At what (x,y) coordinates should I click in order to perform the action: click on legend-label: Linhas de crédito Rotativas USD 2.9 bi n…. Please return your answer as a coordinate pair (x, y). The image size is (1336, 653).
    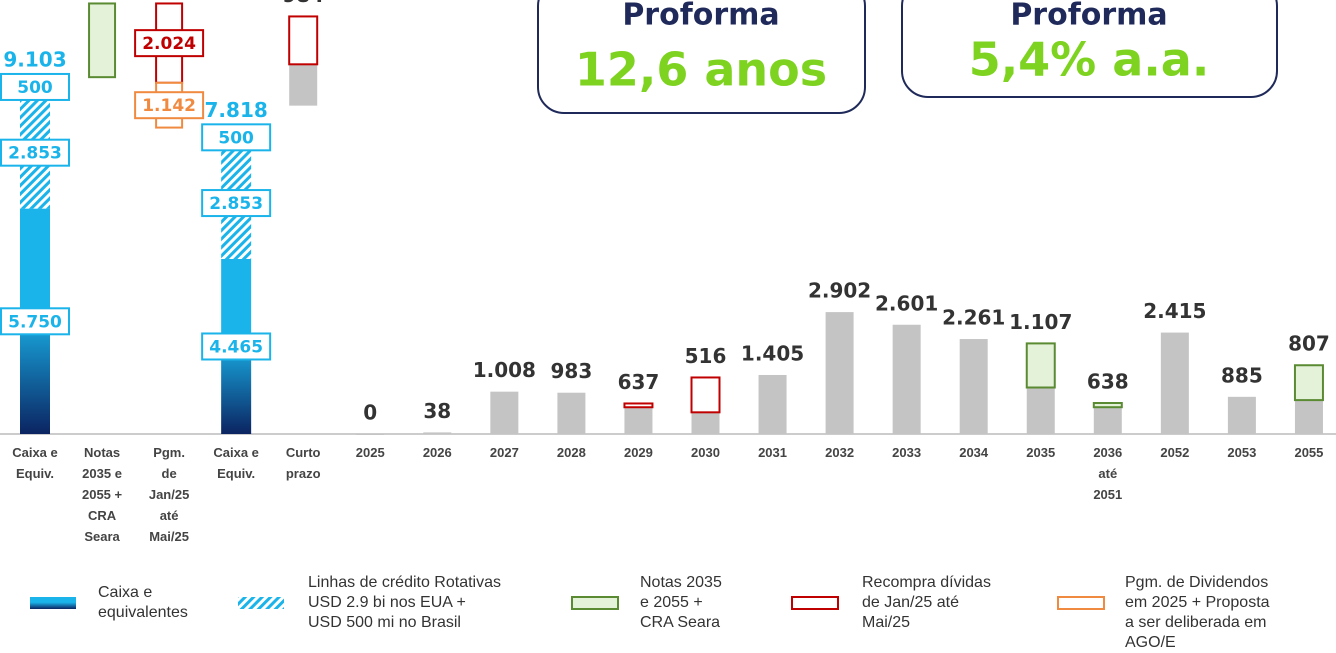
    Looking at the image, I should click on (404, 602).